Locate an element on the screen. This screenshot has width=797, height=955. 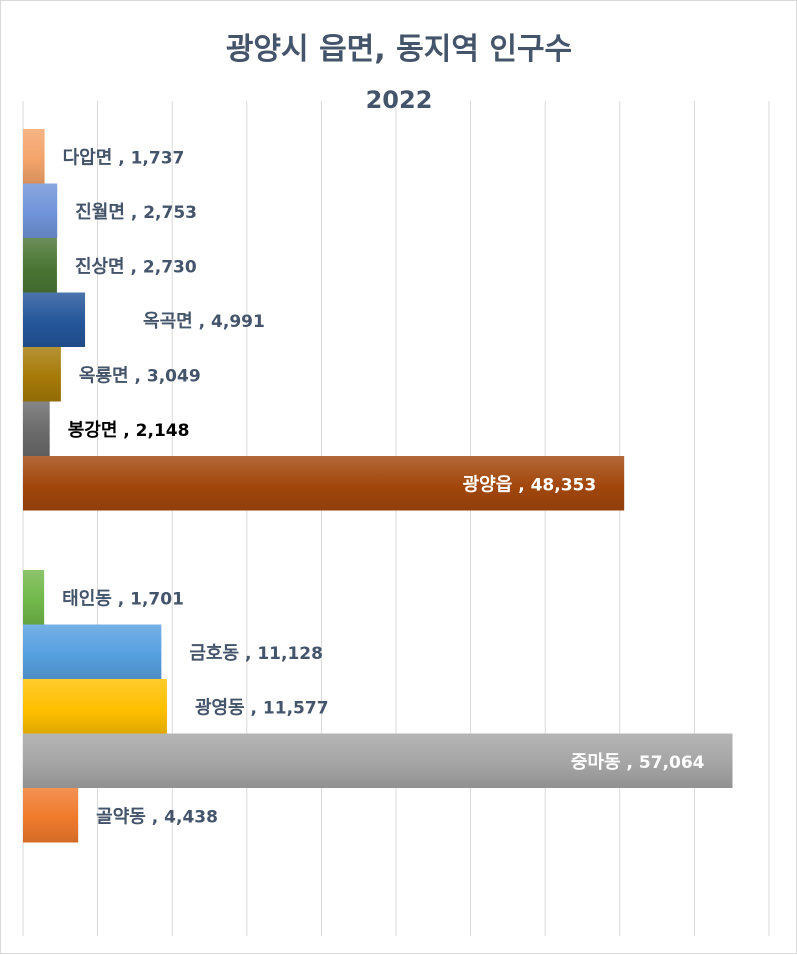
data-label: 광양읍 , 48,353 is located at coordinates (530, 484).